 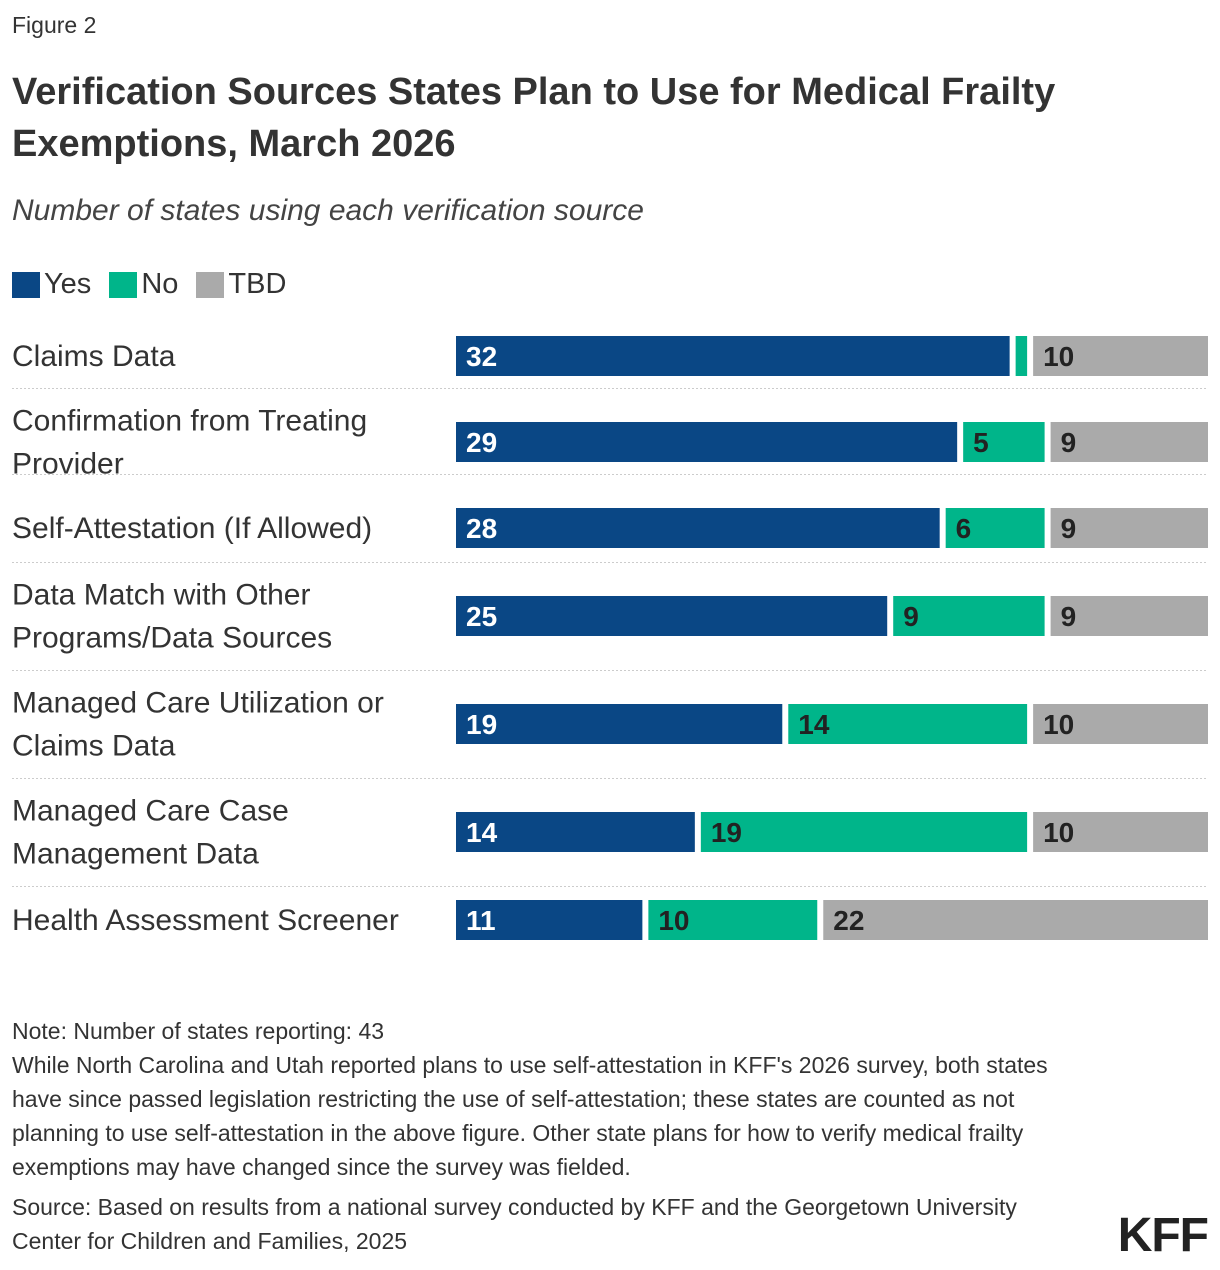 What do you see at coordinates (192, 528) in the screenshot?
I see `category-label: Self-Attestation (If Allowed)` at bounding box center [192, 528].